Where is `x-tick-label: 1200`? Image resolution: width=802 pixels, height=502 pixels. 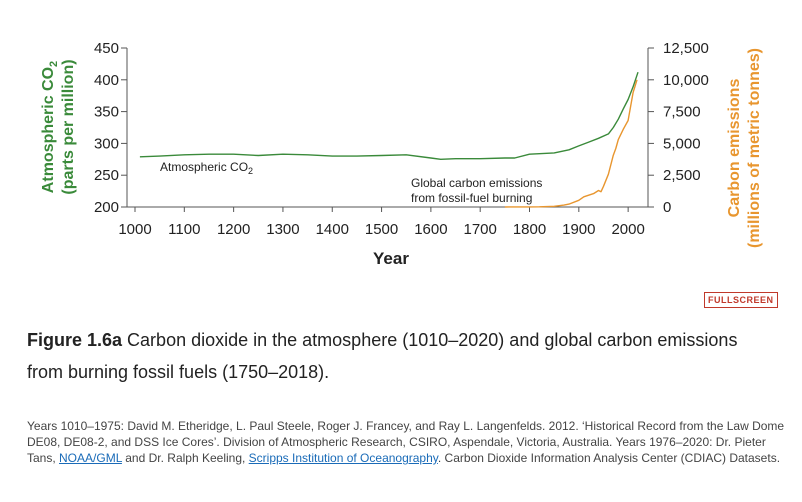 x-tick-label: 1200 is located at coordinates (233, 229).